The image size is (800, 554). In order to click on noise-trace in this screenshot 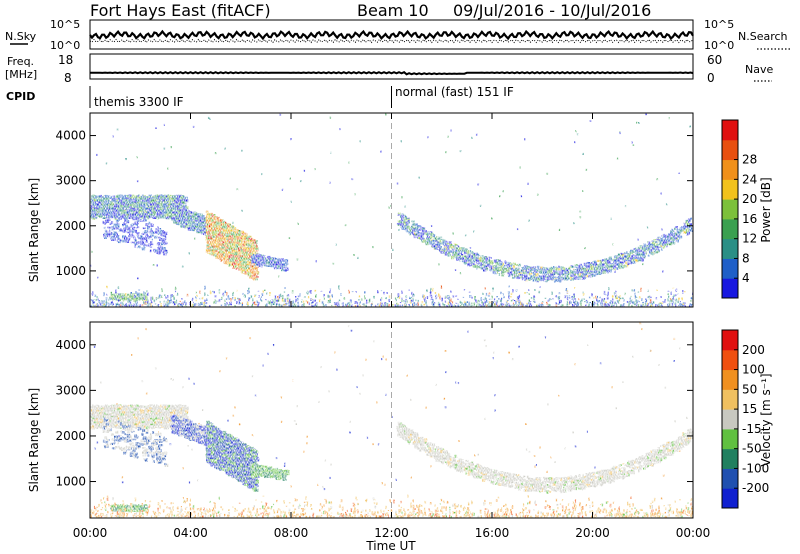, I will do `click(391, 36)`.